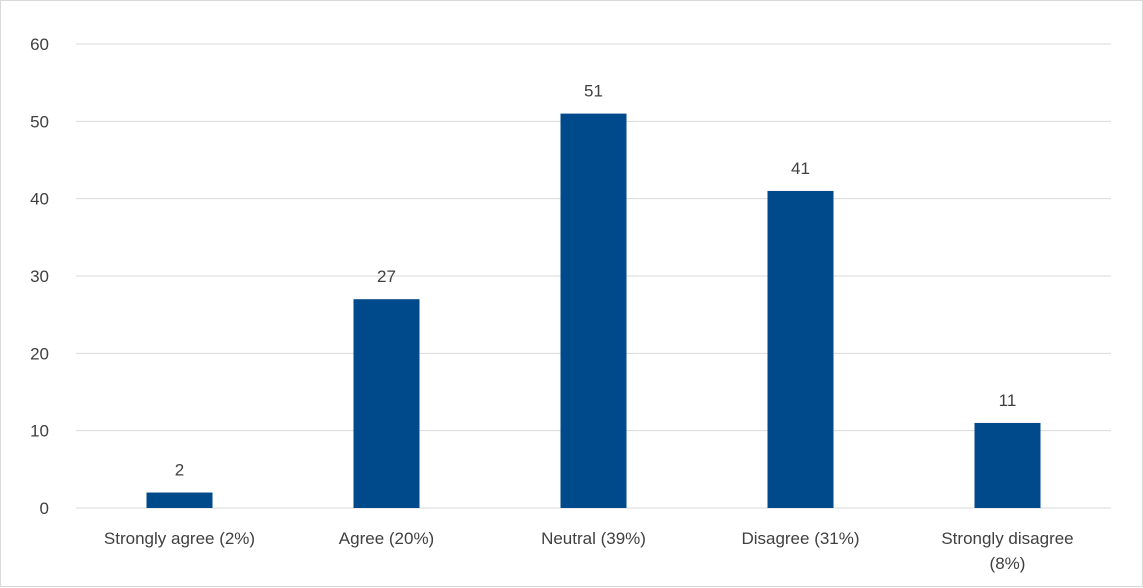 Image resolution: width=1143 pixels, height=588 pixels. Describe the element at coordinates (386, 538) in the screenshot. I see `category-label: Agree (20%)` at that location.